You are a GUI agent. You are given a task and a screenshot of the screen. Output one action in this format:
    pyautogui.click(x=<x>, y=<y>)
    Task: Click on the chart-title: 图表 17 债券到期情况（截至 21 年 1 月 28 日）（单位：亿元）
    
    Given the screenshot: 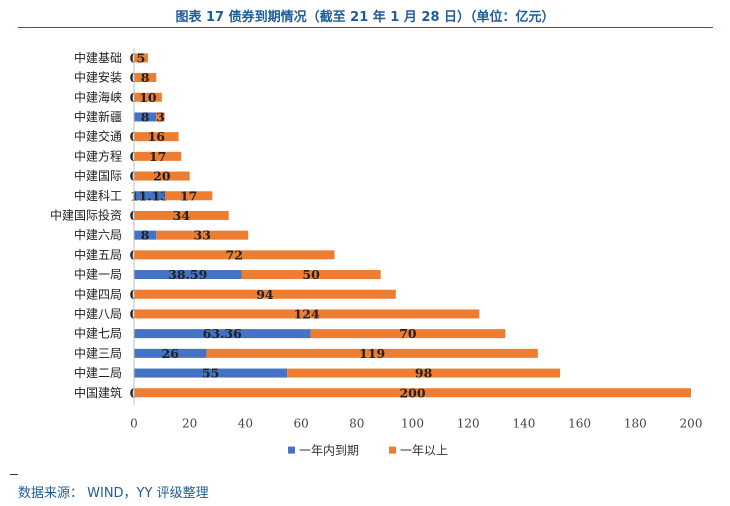 What is the action you would take?
    pyautogui.click(x=365, y=17)
    